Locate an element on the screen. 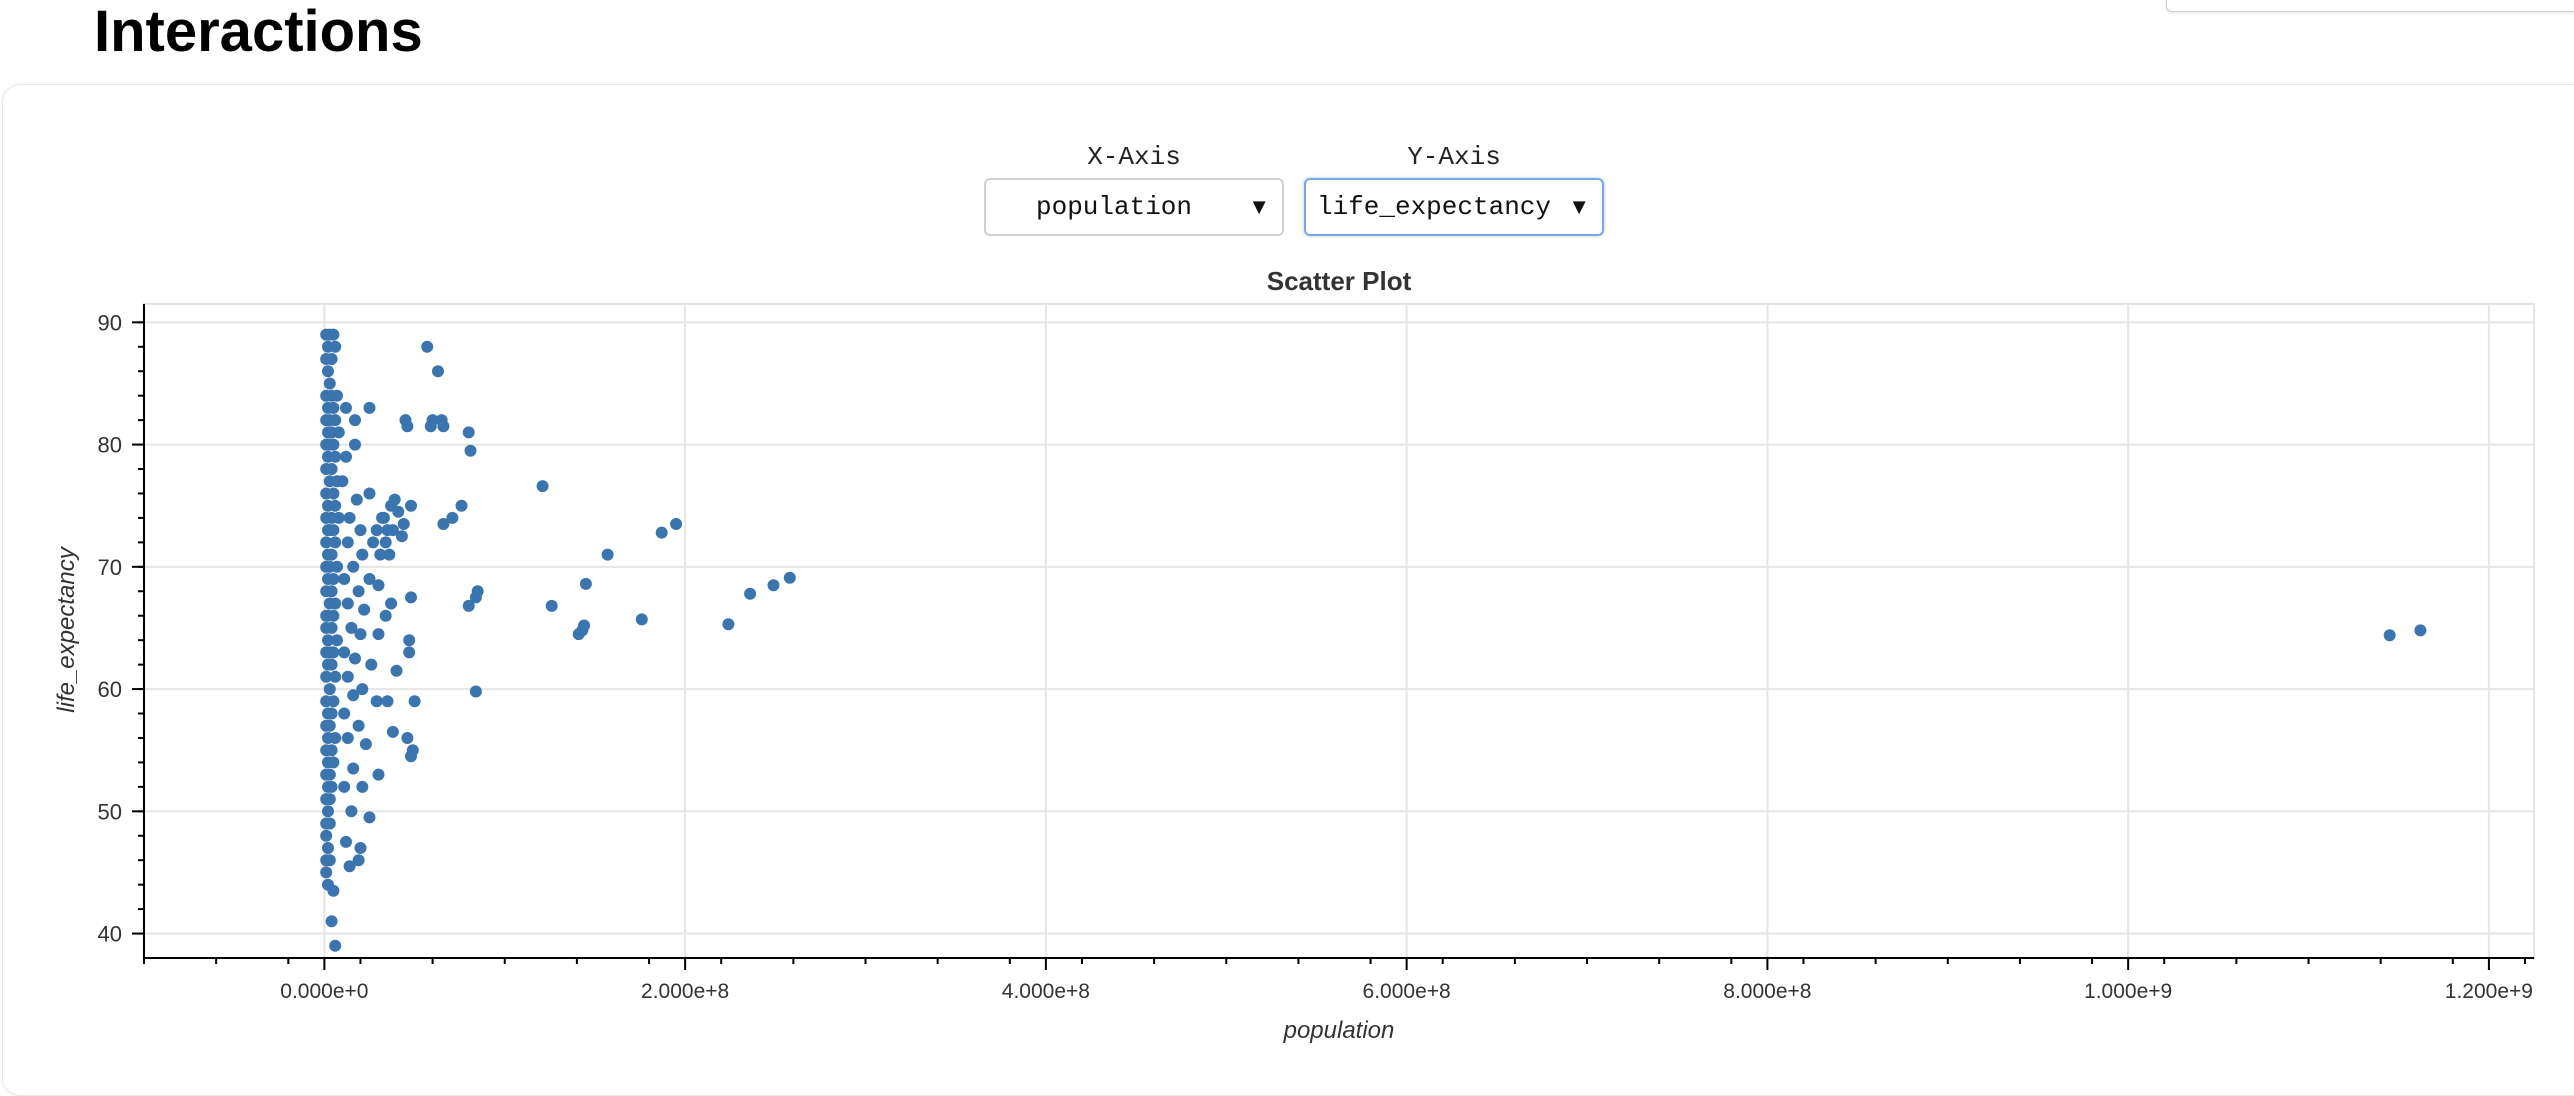 This screenshot has width=2574, height=1096. toolbar-widget is located at coordinates (2370, 6).